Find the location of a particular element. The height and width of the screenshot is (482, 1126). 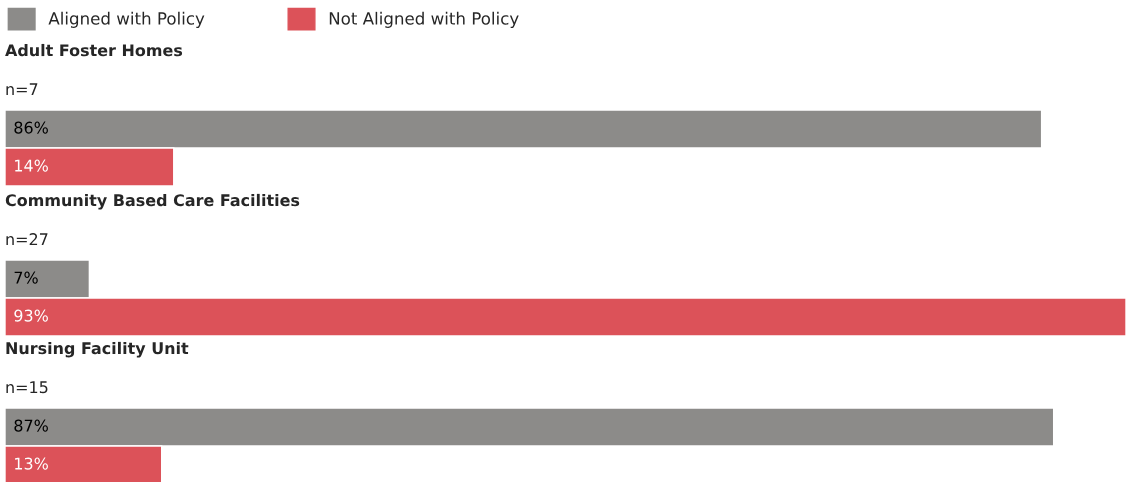

data-label: 13% is located at coordinates (31, 463).